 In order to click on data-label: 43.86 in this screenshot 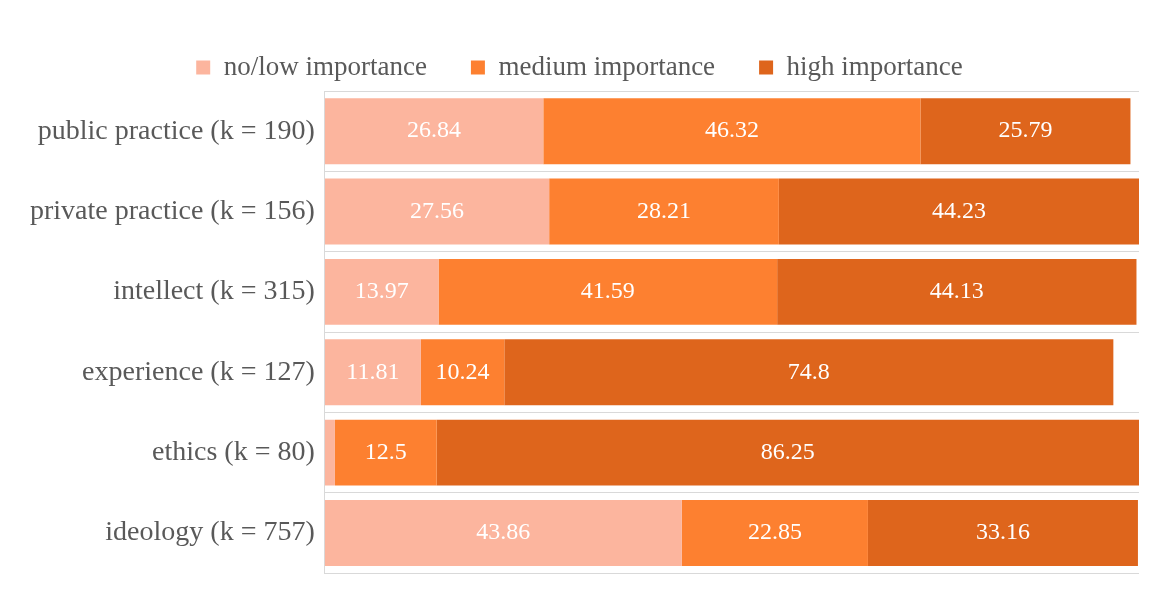, I will do `click(503, 531)`.